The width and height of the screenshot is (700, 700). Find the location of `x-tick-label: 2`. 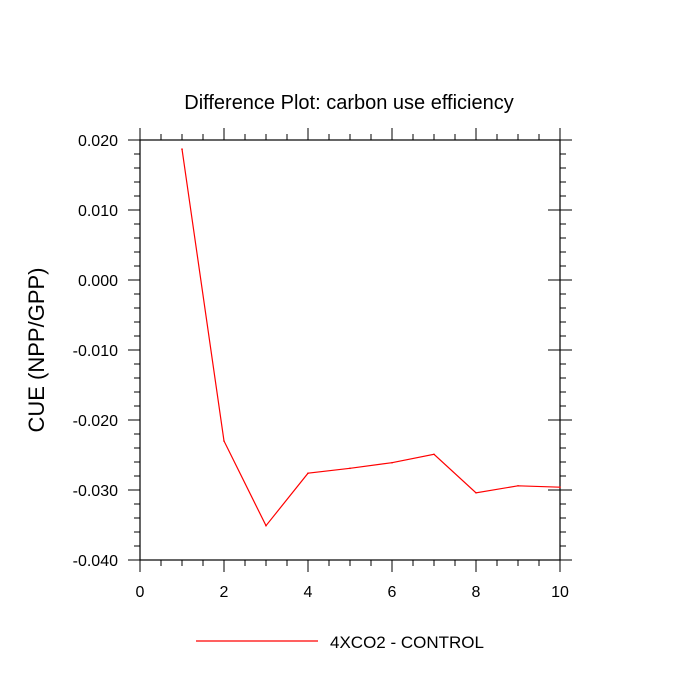

x-tick-label: 2 is located at coordinates (224, 592).